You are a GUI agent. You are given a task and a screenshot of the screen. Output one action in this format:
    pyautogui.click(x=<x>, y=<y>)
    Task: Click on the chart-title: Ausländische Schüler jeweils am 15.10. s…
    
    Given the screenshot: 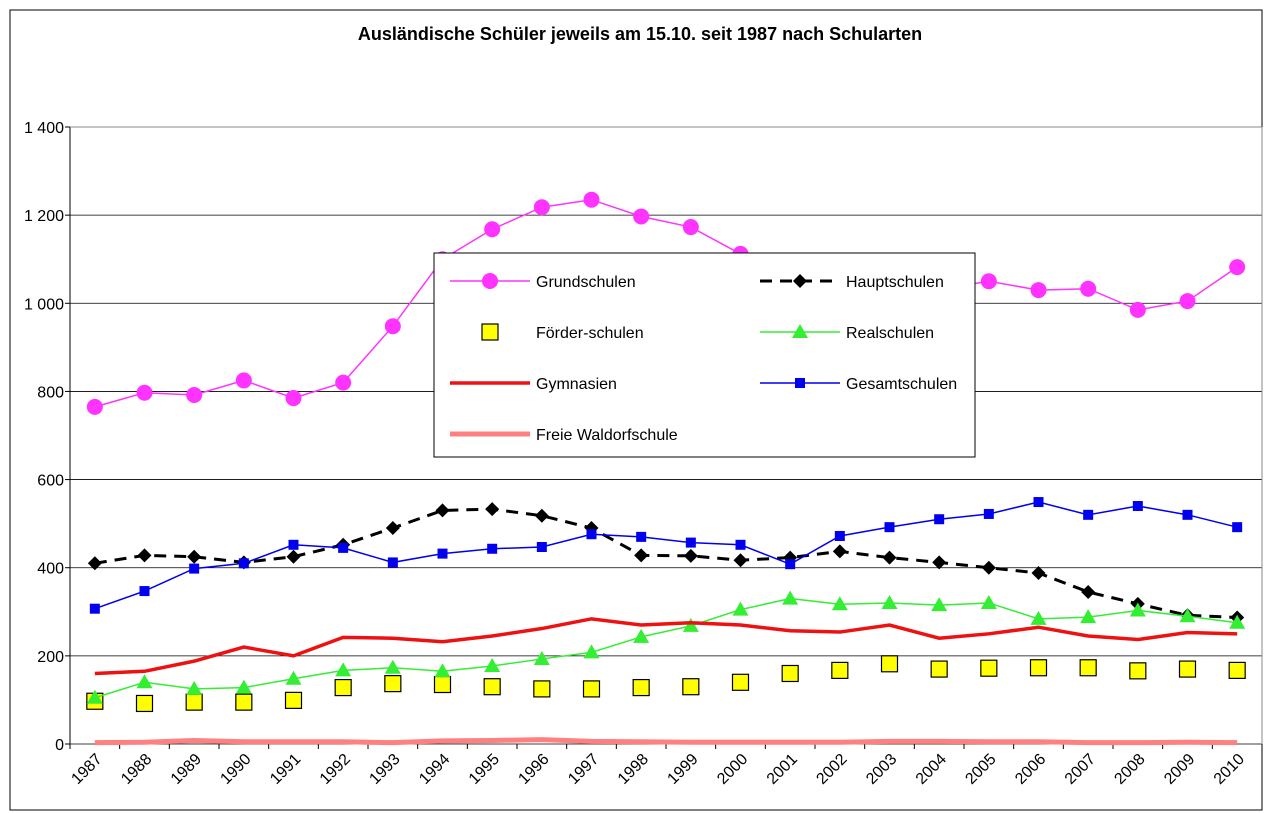 What is the action you would take?
    pyautogui.click(x=640, y=34)
    